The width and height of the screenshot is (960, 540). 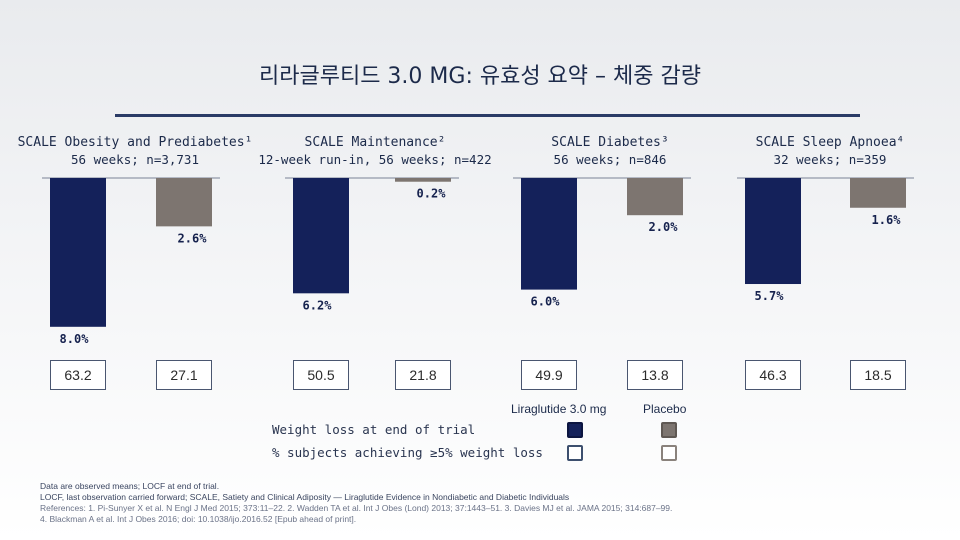 I want to click on responder-box-sleep-apnoea-placebo: 18.5, so click(x=878, y=375).